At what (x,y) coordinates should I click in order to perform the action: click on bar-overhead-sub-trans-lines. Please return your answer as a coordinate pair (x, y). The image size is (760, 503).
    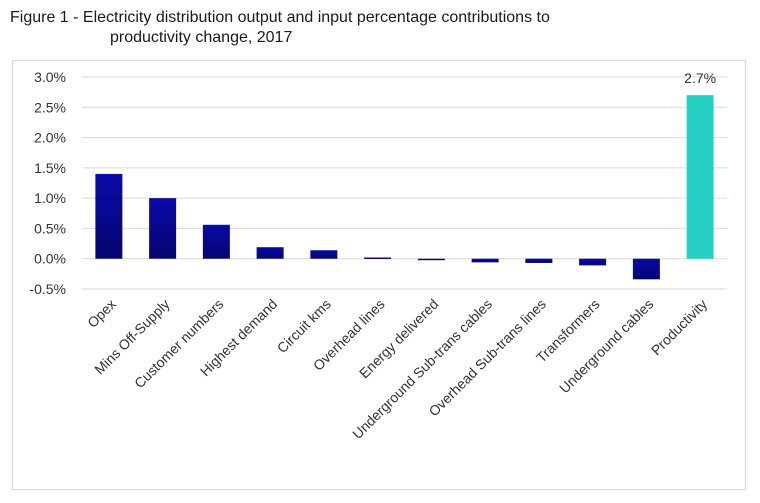
    Looking at the image, I should click on (539, 260).